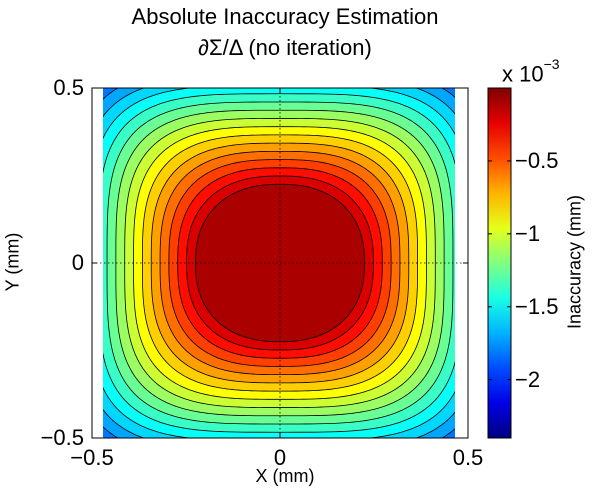  I want to click on colorbar-tick-label: −1, so click(528, 233).